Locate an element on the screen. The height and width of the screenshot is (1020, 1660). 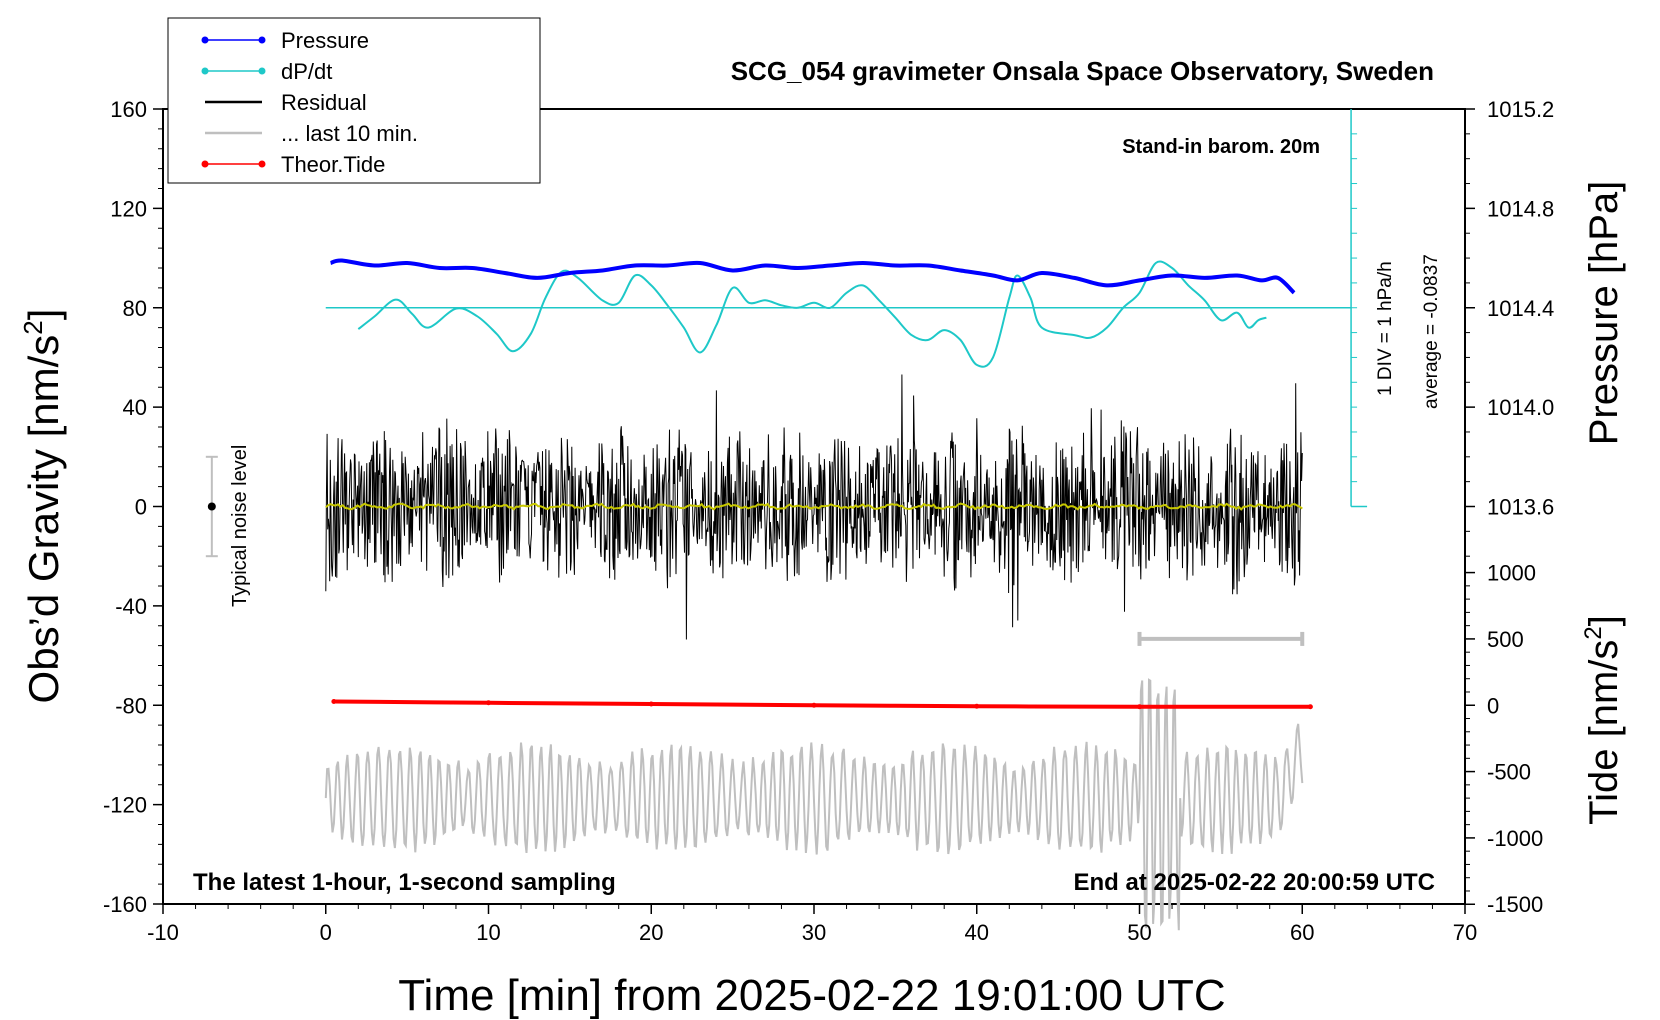
x-axis-title: Time [min] from 2025-02-22 19:01:00 UTC is located at coordinates (811, 995).